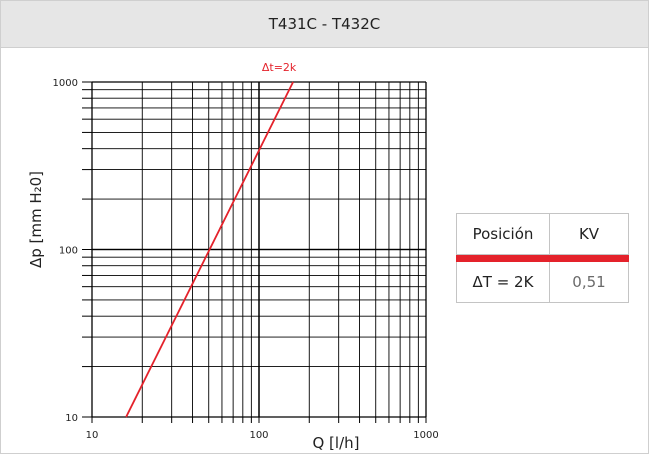 This screenshot has width=649, height=454. I want to click on kv-table-cell-position: ΔT = 2K, so click(503, 282).